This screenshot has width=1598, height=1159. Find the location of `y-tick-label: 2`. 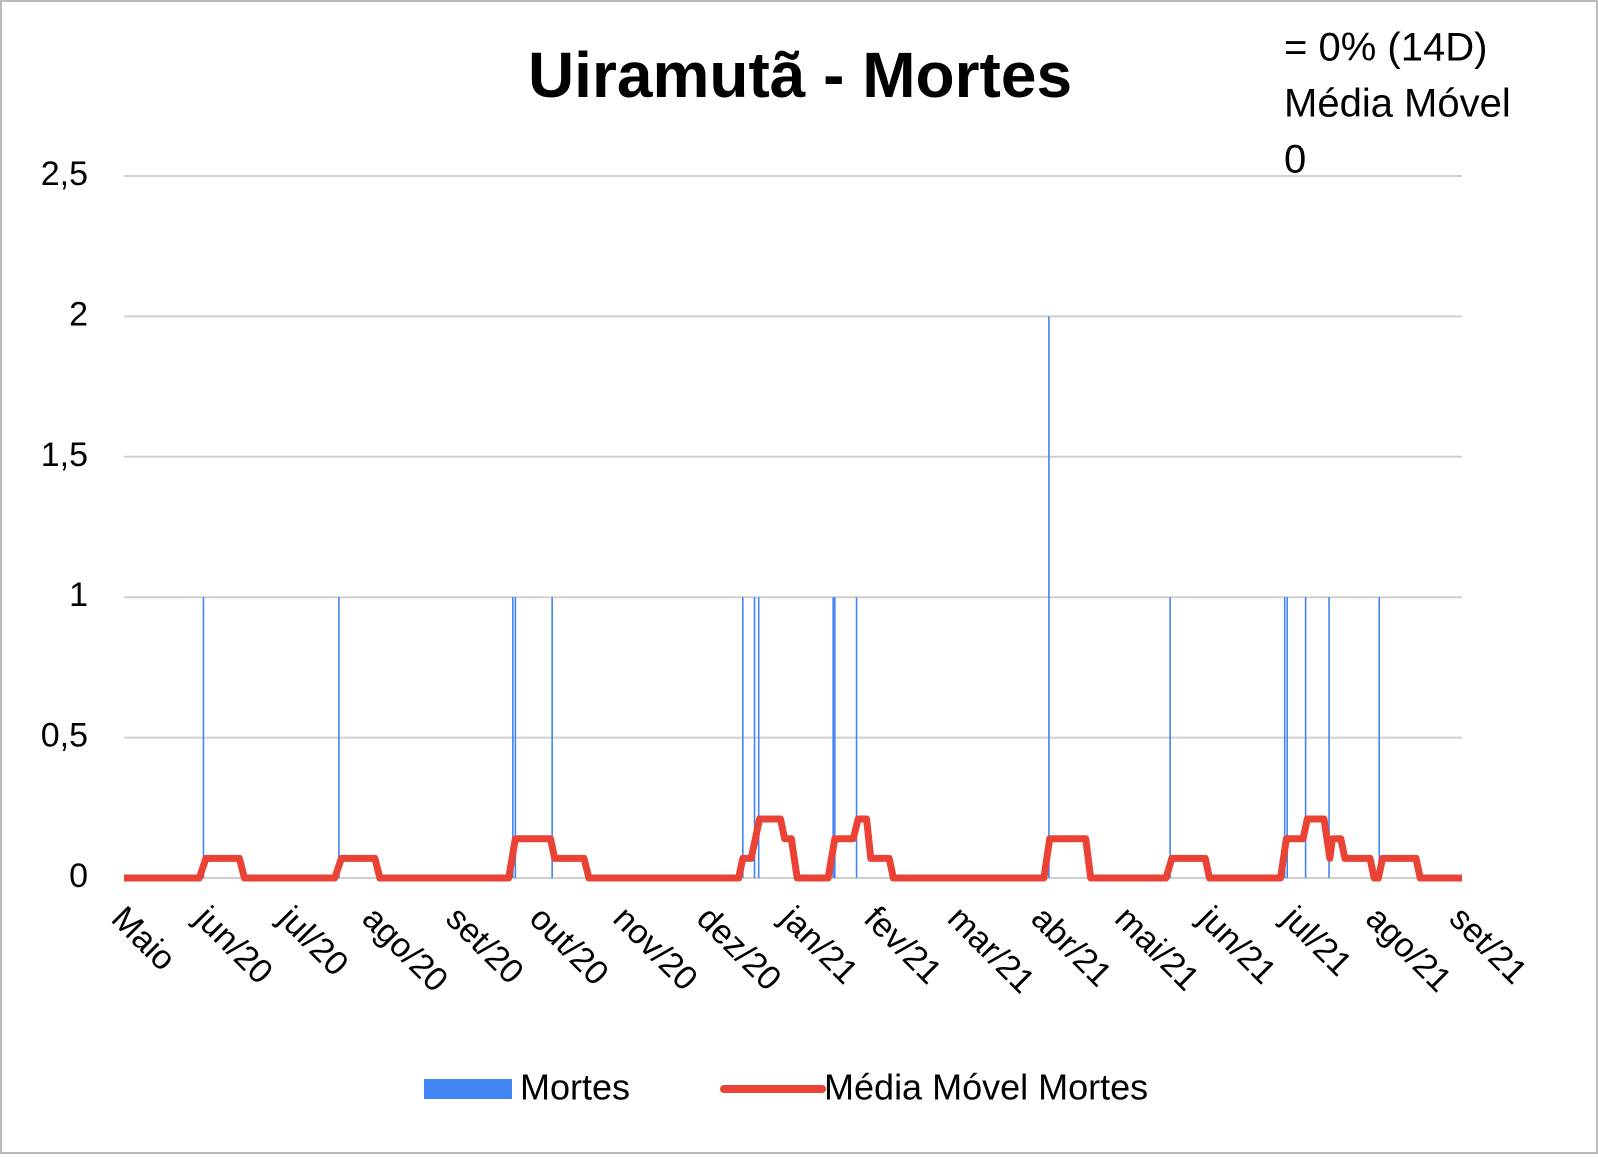

y-tick-label: 2 is located at coordinates (78, 314).